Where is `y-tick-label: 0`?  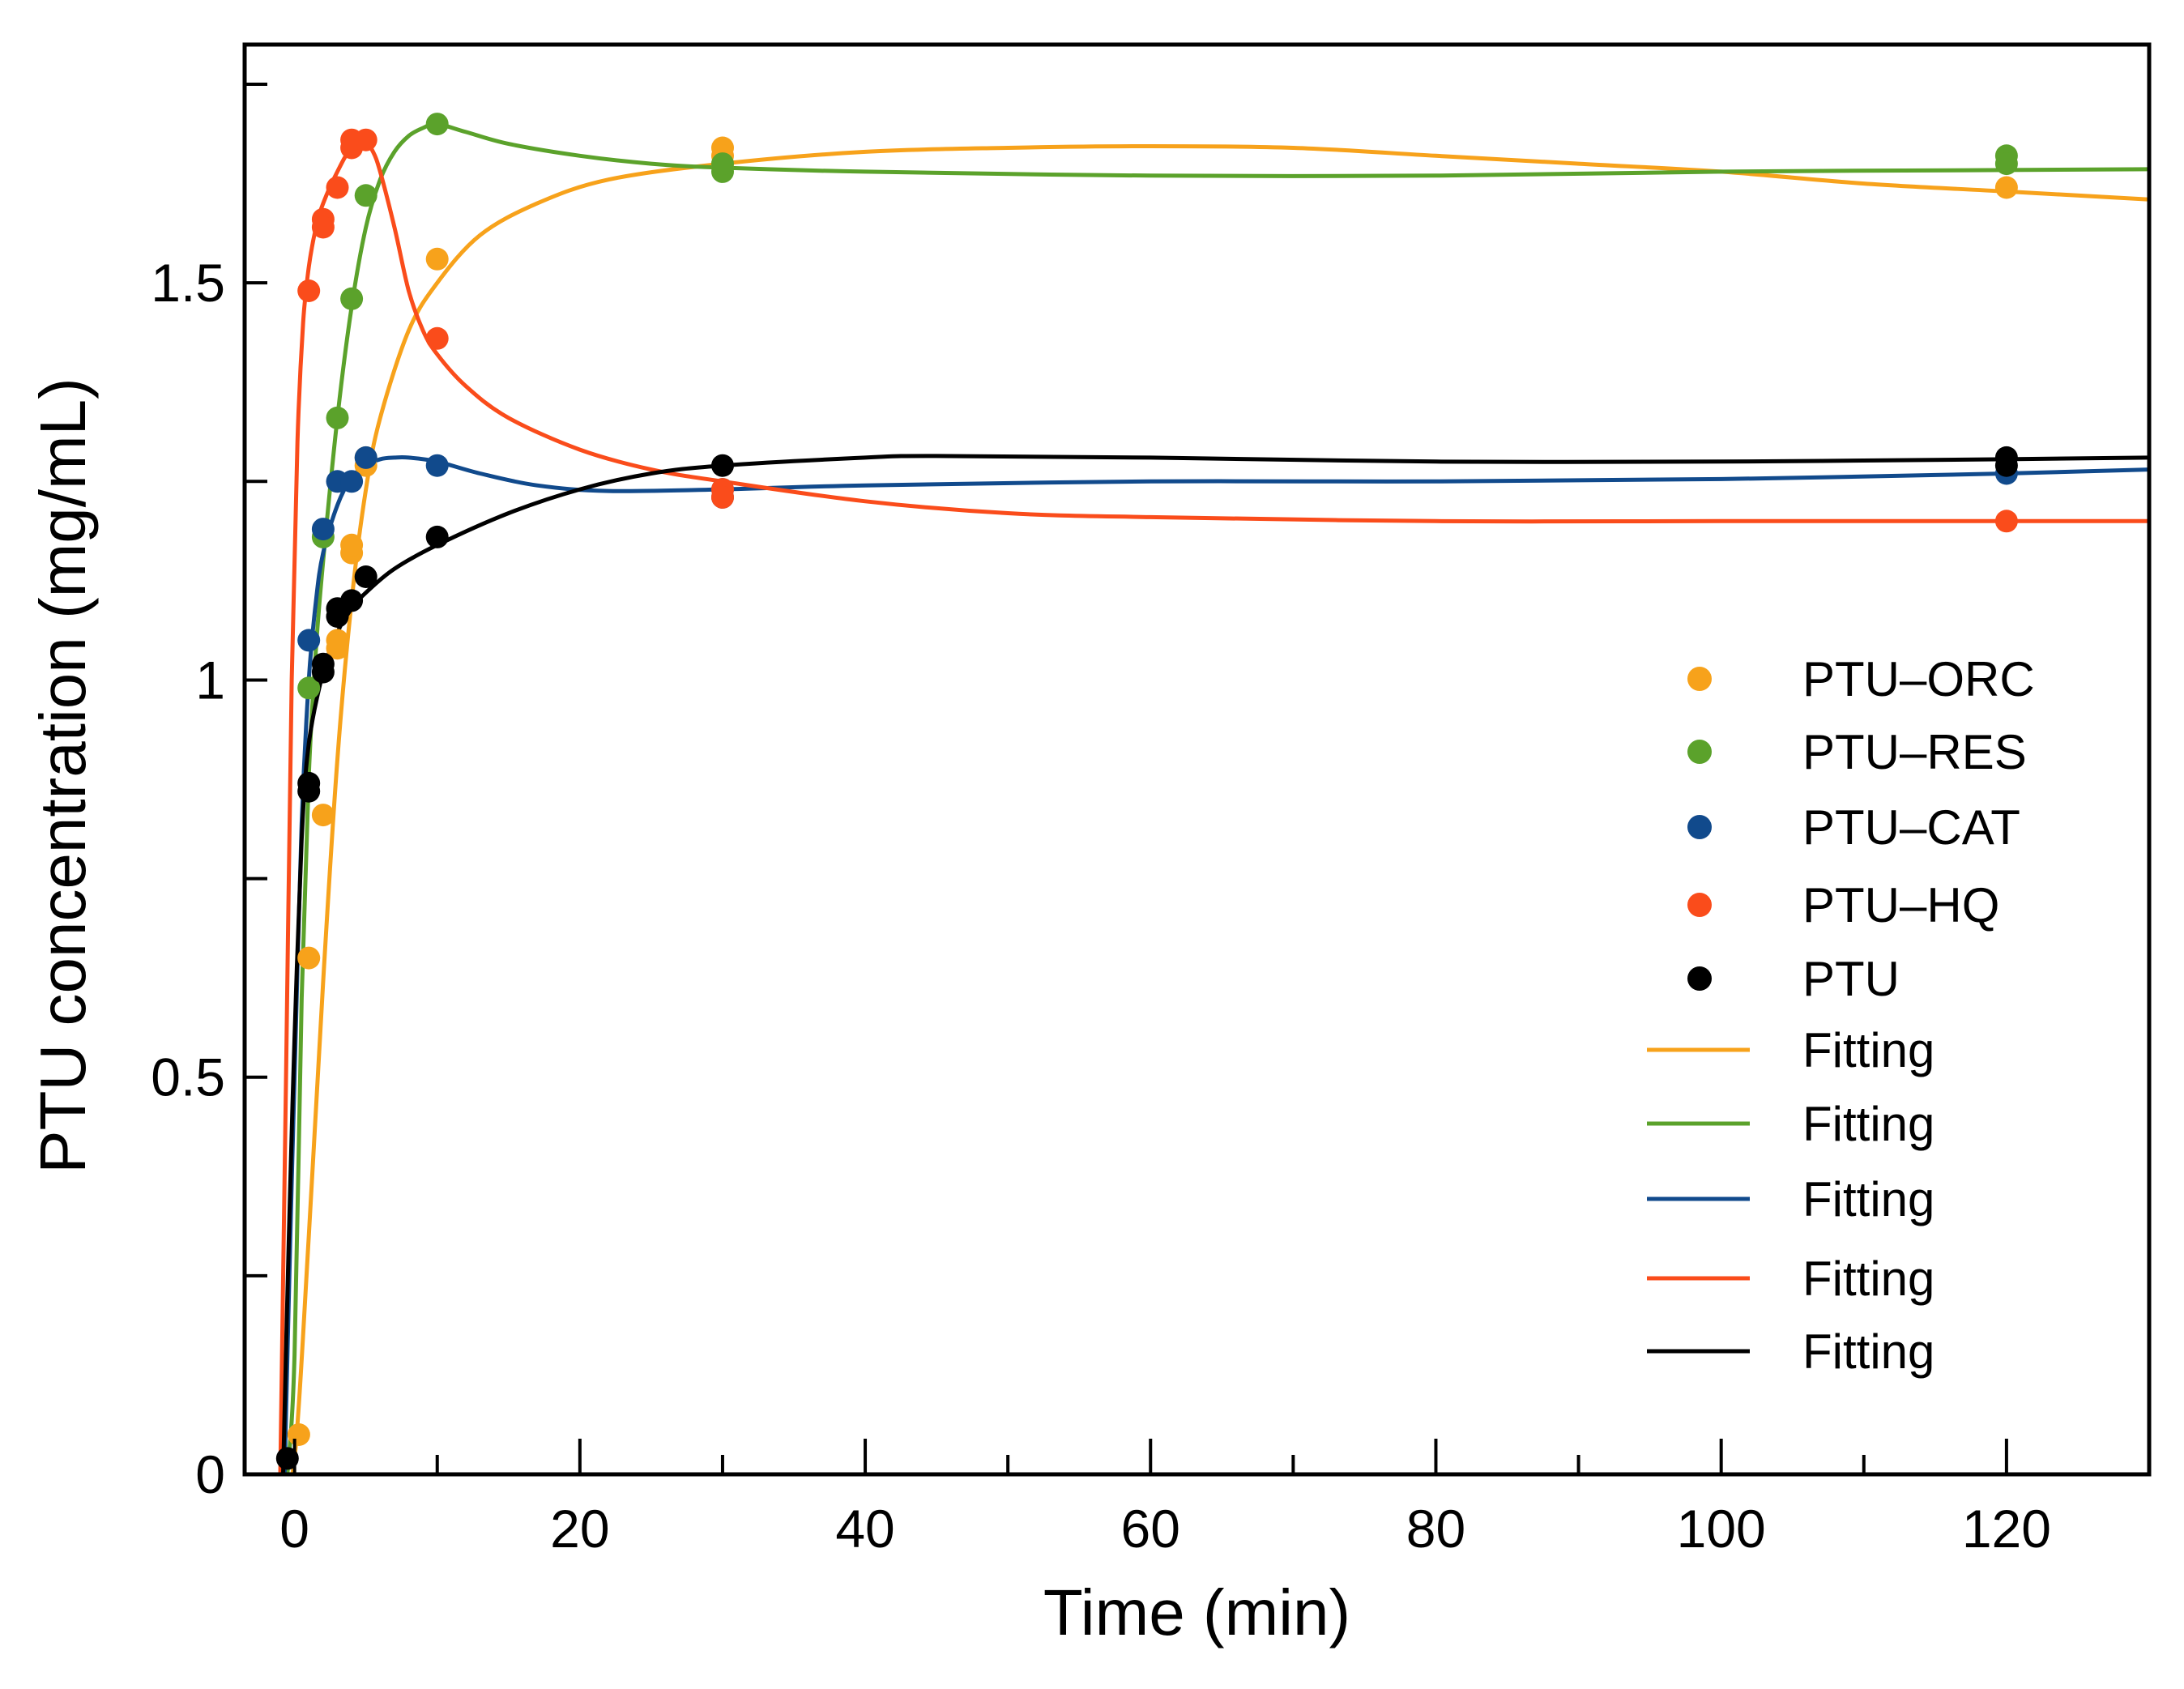
y-tick-label: 0 is located at coordinates (210, 1474).